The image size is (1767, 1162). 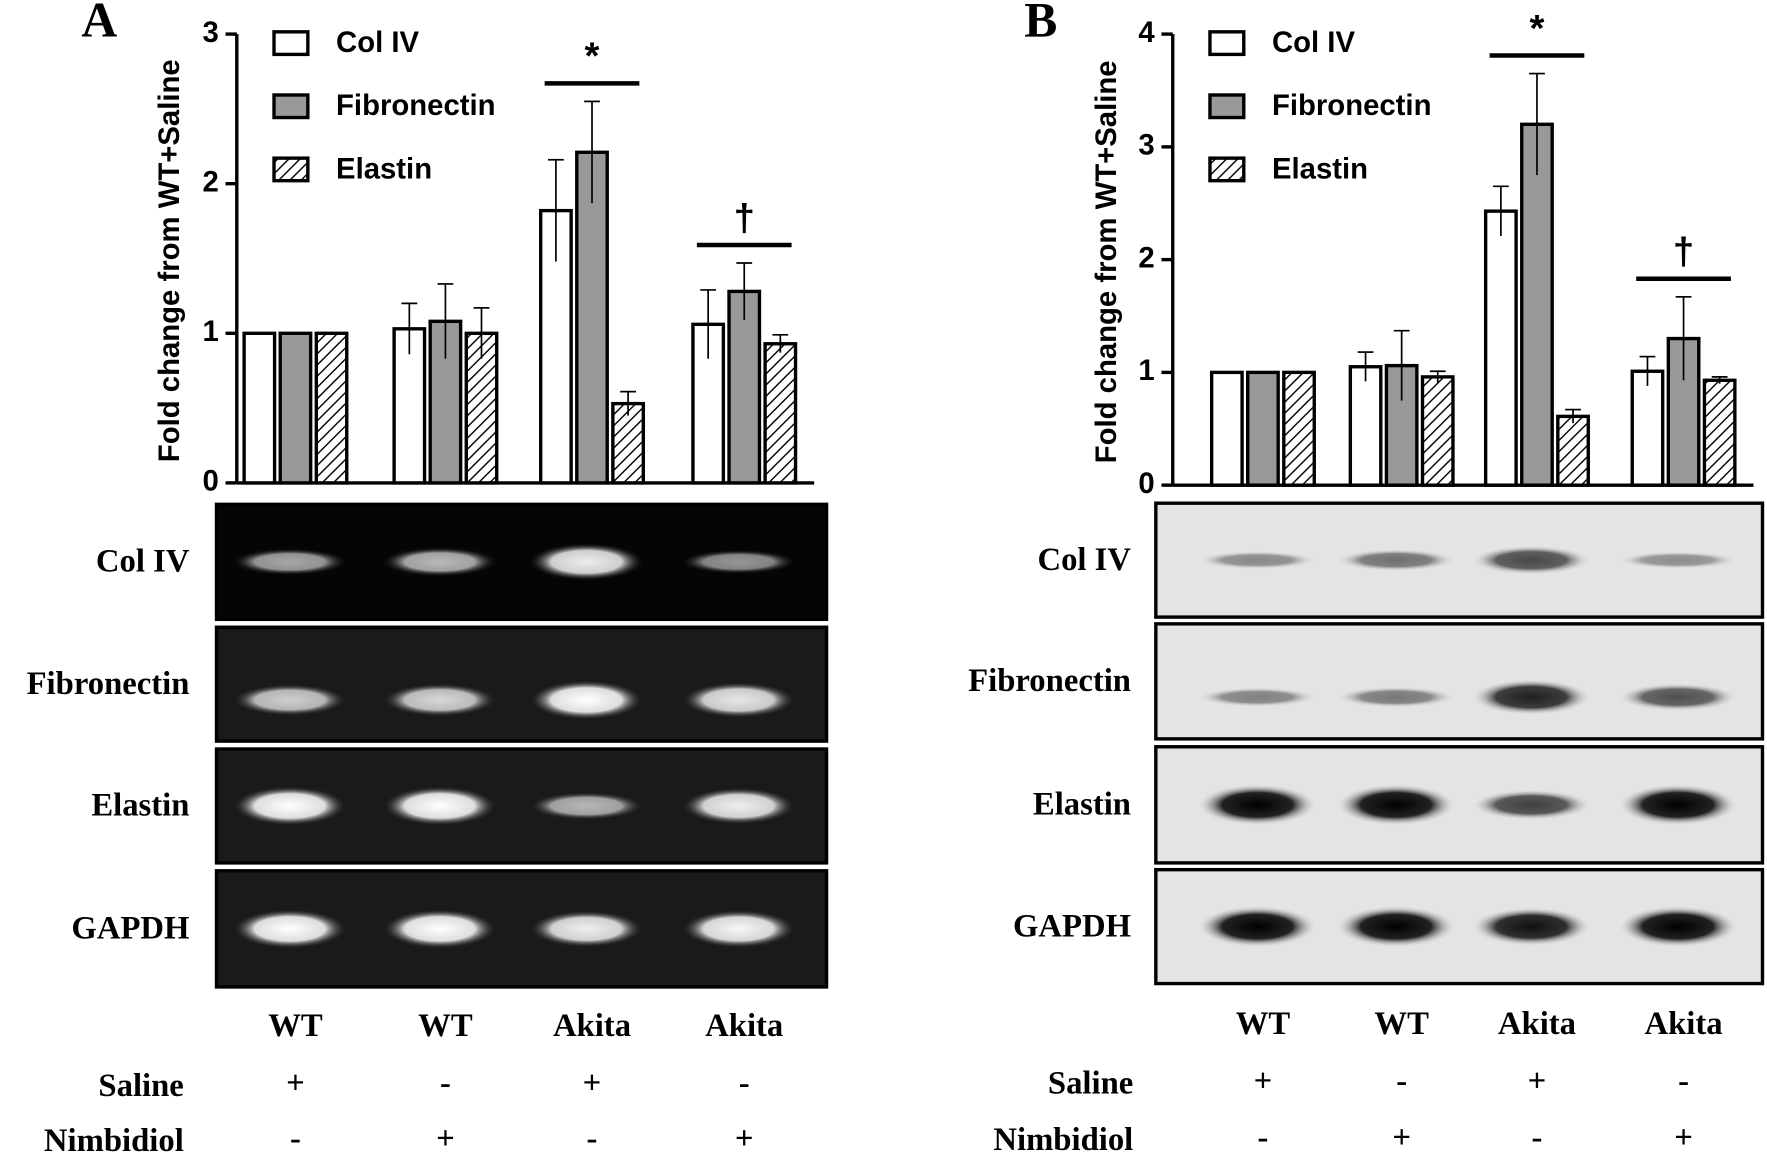 I want to click on panel-label: A, so click(x=99, y=23).